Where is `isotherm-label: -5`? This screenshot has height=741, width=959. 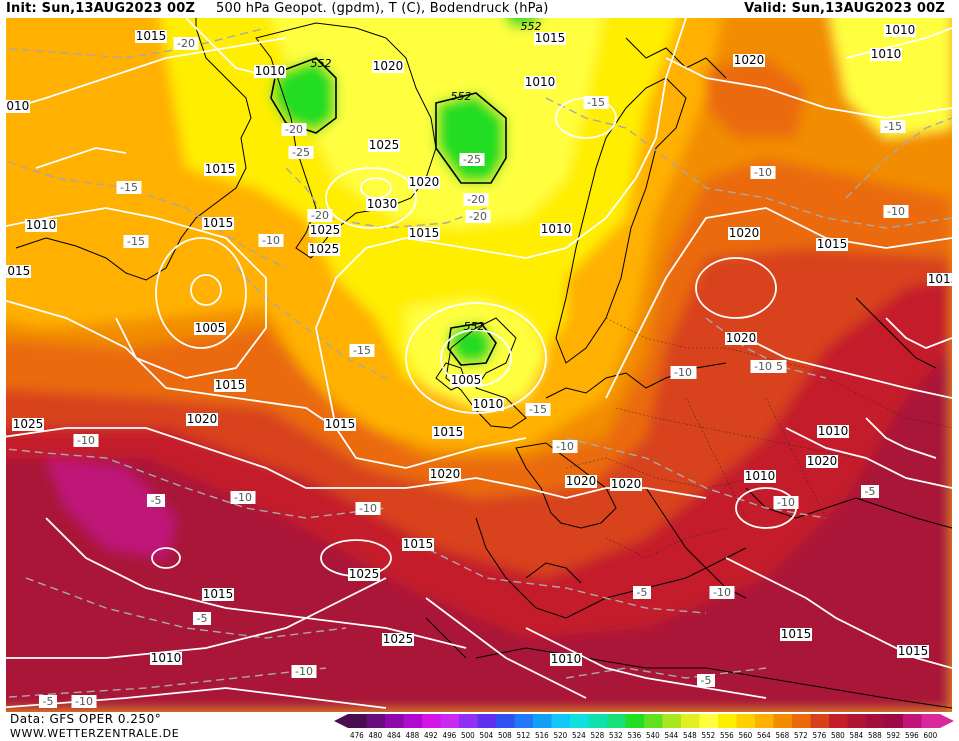
isotherm-label: -5 is located at coordinates (202, 618).